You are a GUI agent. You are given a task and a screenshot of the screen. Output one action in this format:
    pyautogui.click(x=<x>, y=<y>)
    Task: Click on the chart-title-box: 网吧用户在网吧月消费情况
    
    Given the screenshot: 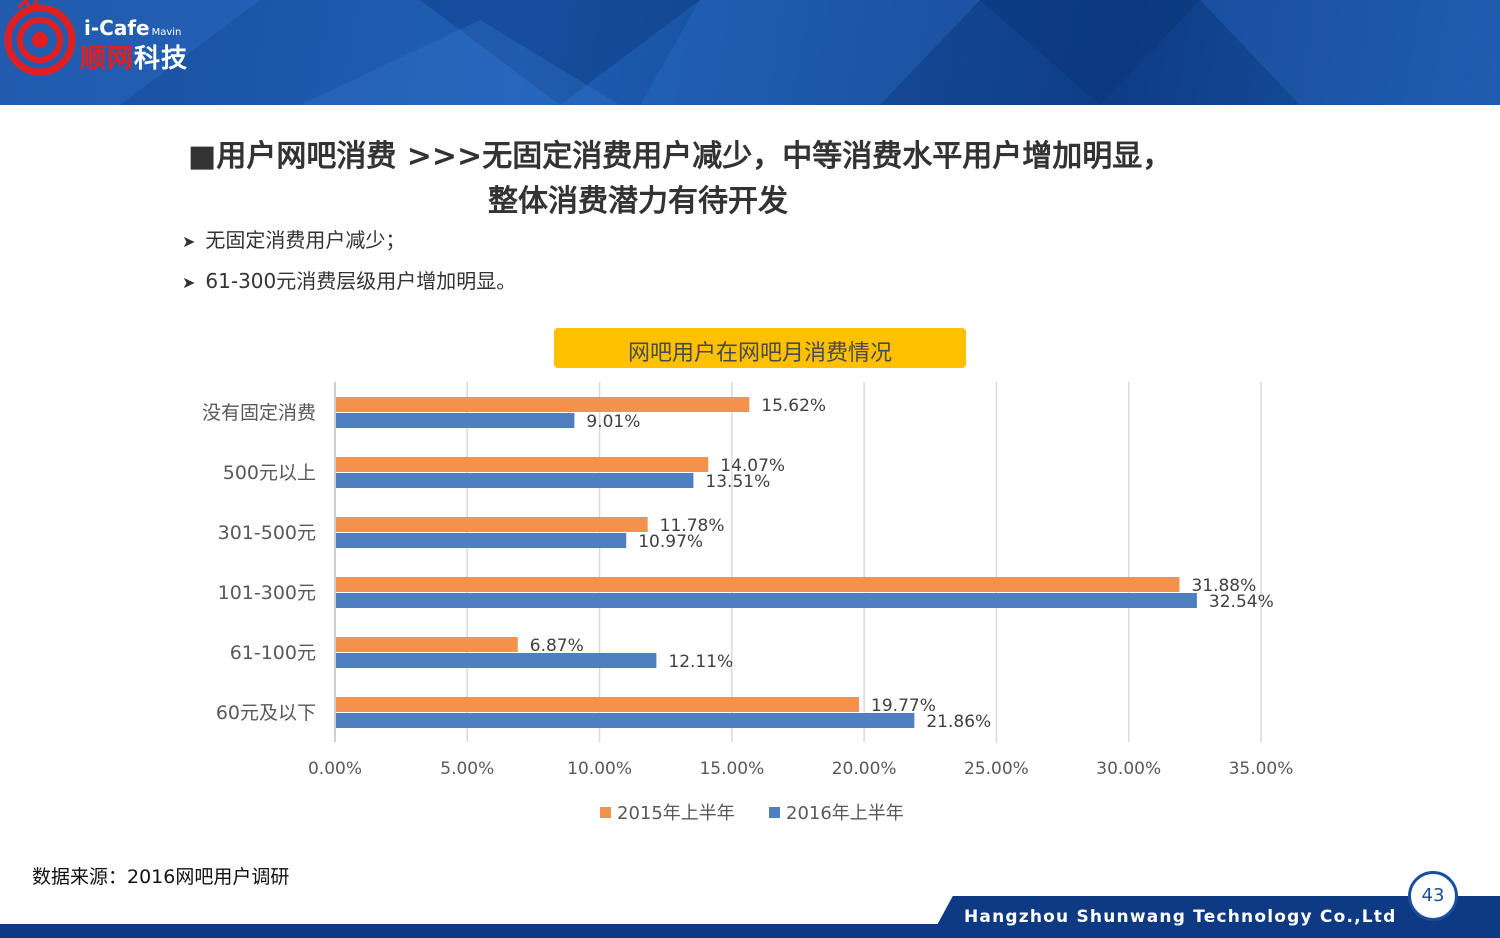 What is the action you would take?
    pyautogui.click(x=760, y=348)
    